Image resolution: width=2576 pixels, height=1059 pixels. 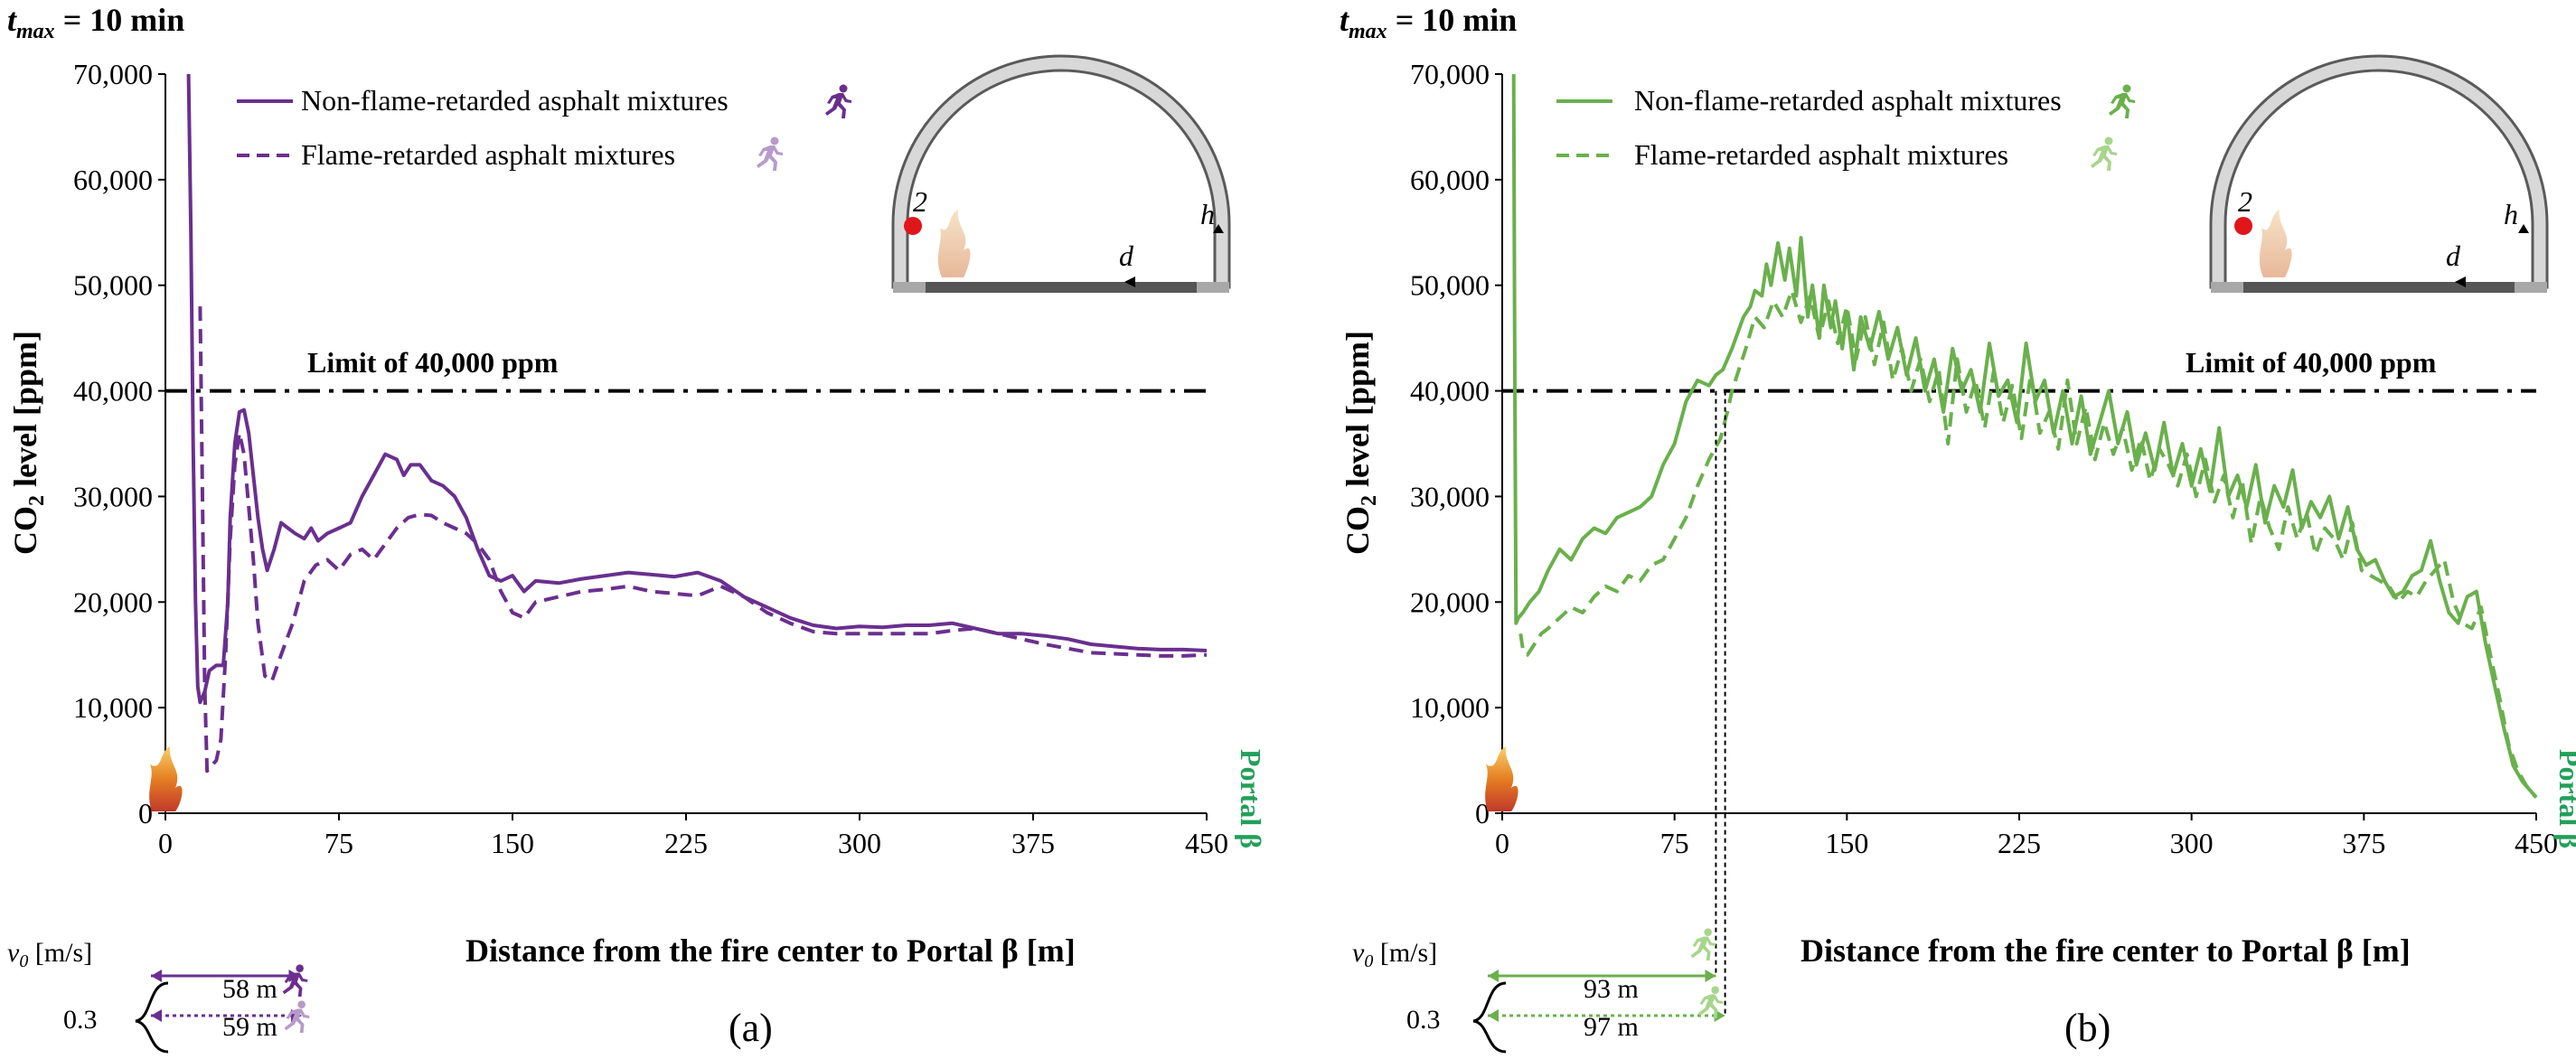 What do you see at coordinates (113, 602) in the screenshot?
I see `panel-a-y-tick-label: 20,000` at bounding box center [113, 602].